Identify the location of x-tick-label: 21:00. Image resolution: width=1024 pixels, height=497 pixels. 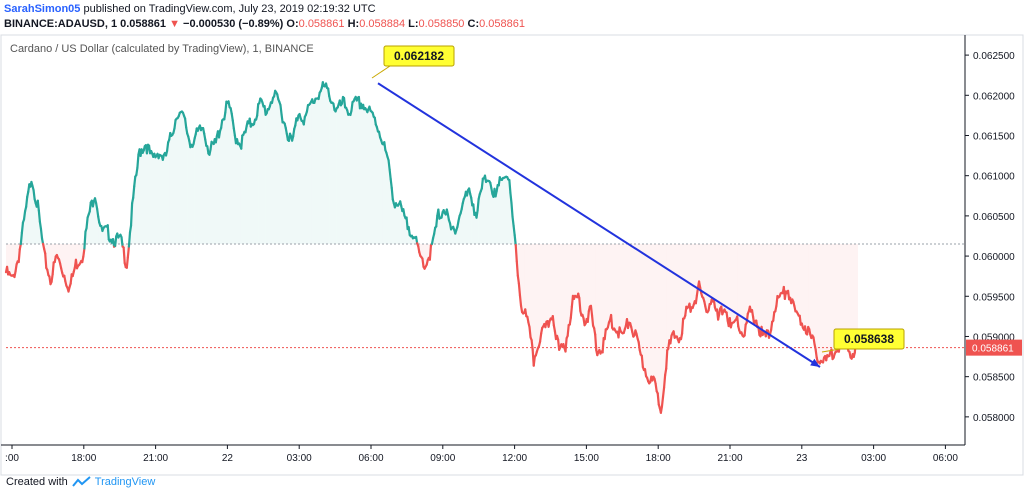
(155, 458).